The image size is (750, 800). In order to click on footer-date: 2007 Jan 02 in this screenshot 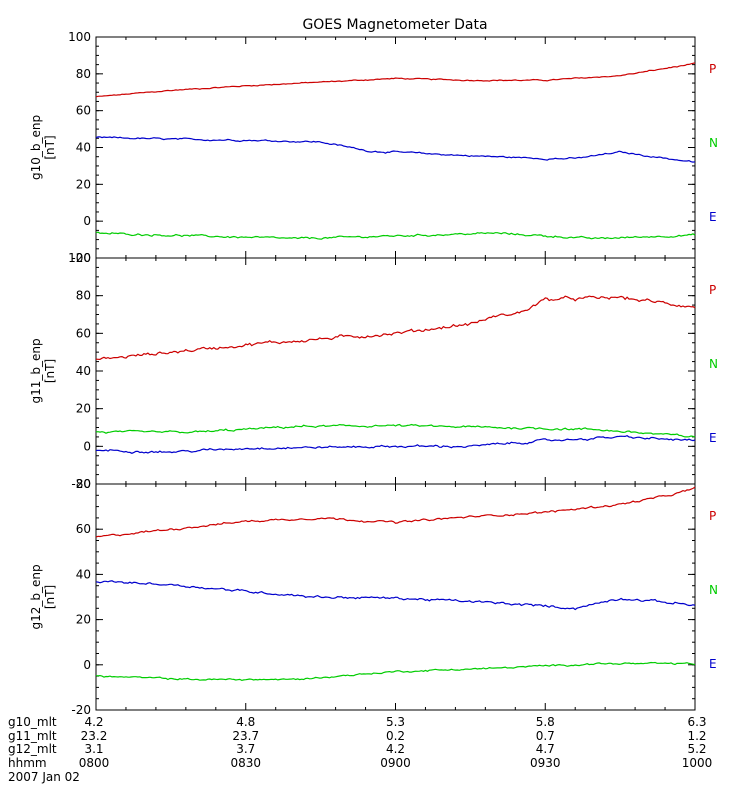, I will do `click(44, 777)`.